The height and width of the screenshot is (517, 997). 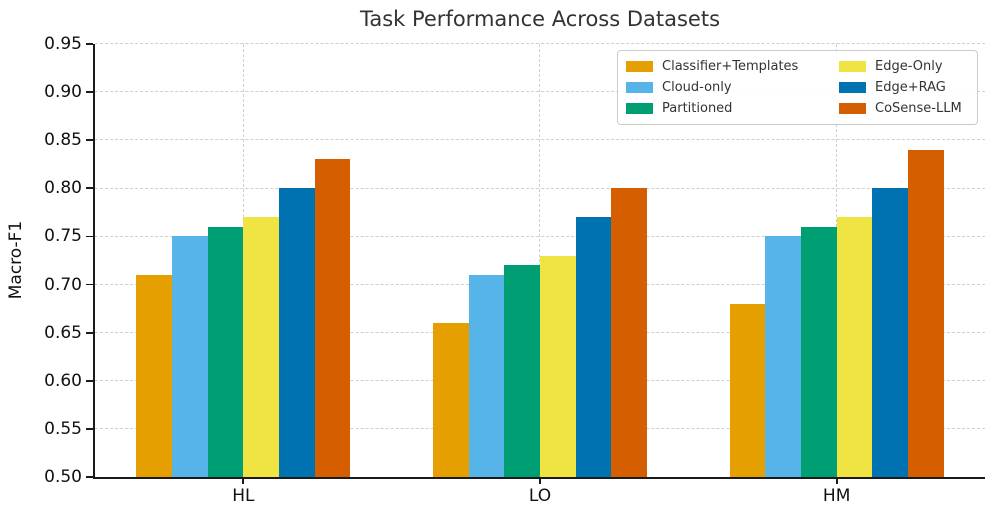 I want to click on bar-cosense-llm-hl, so click(x=332, y=318).